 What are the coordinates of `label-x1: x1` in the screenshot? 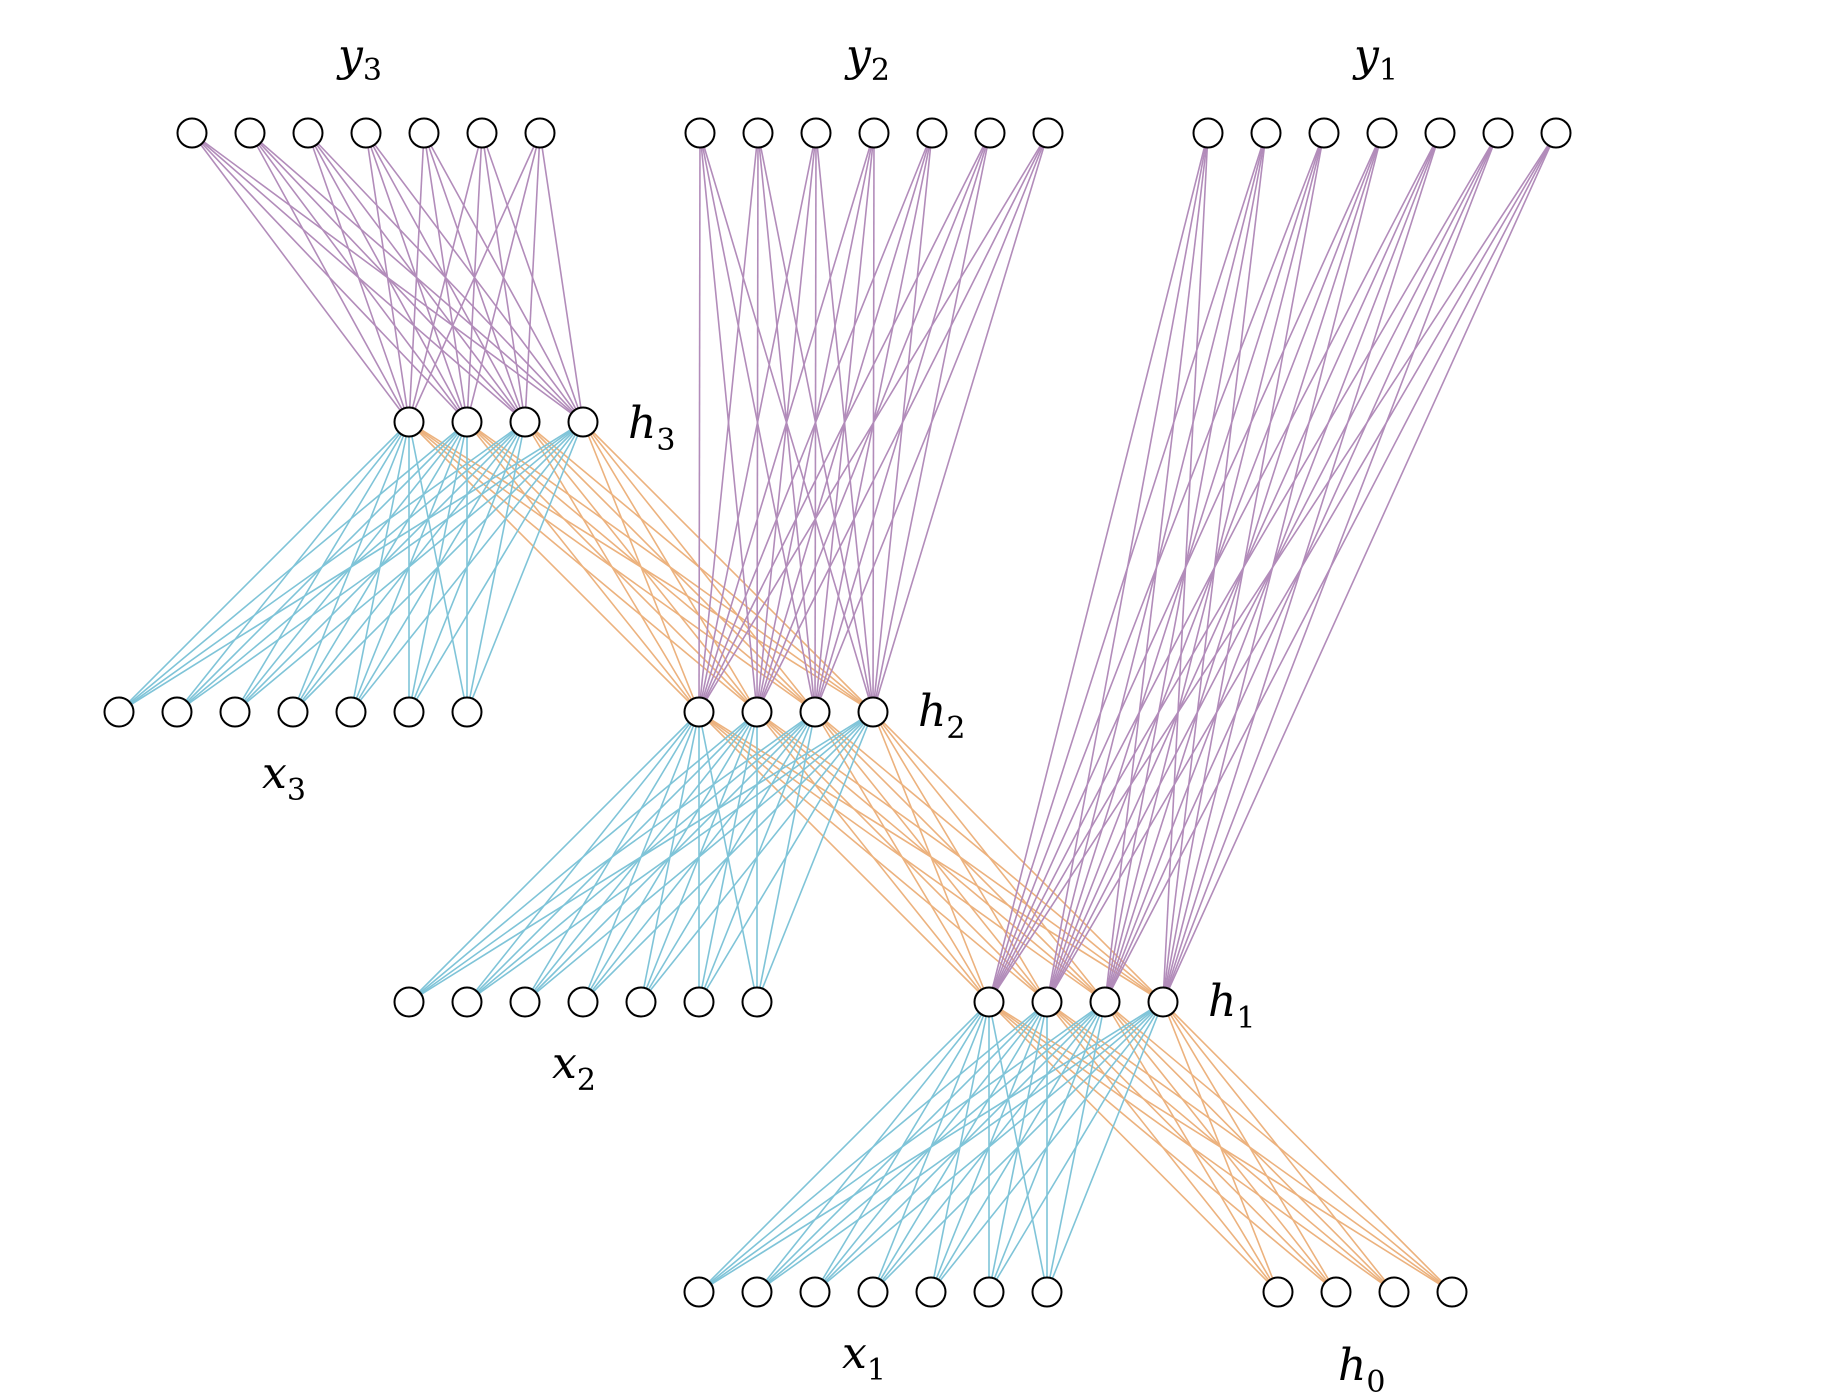 It's located at (864, 1358).